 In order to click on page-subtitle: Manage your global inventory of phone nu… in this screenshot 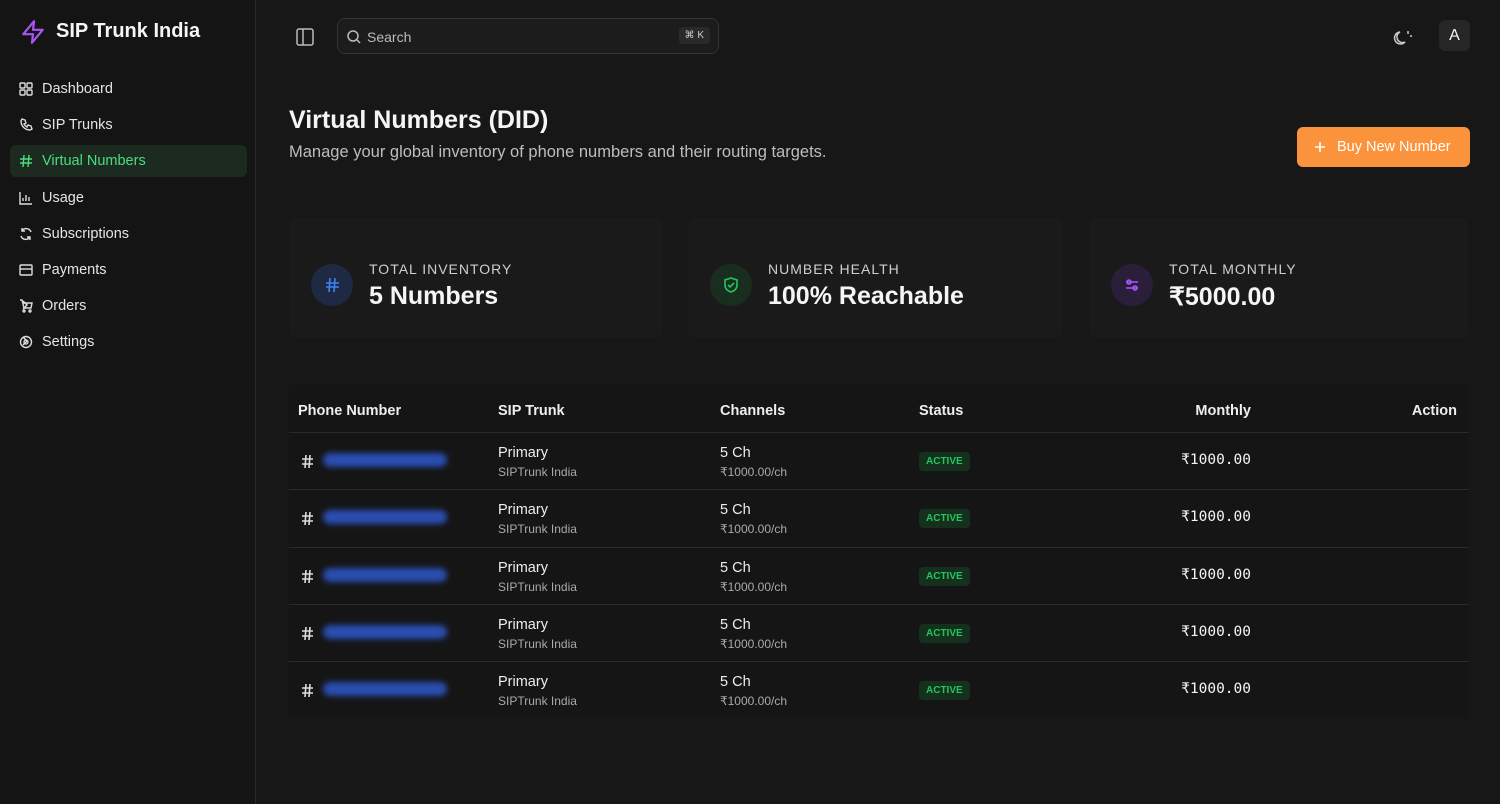, I will do `click(558, 152)`.